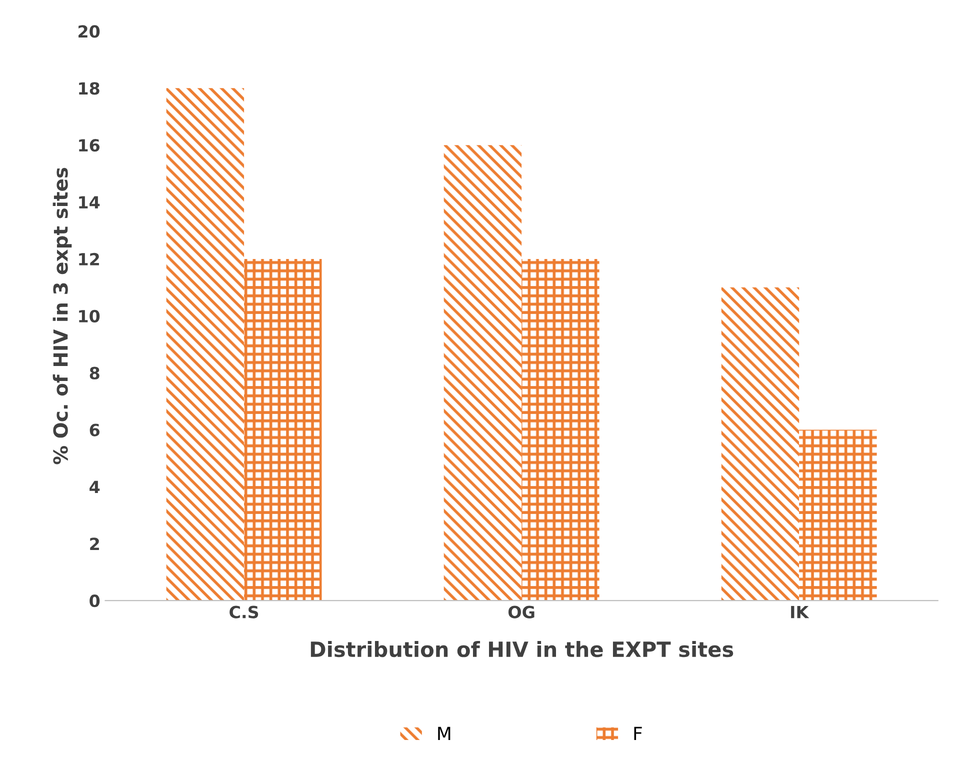 Image resolution: width=957 pixels, height=780 pixels. I want to click on y-tick-label: 14, so click(89, 202).